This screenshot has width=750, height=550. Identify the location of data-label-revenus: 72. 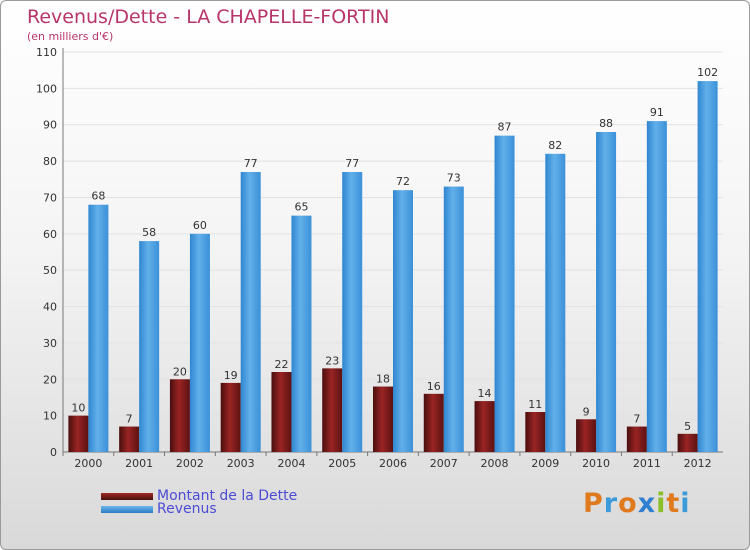
(403, 181).